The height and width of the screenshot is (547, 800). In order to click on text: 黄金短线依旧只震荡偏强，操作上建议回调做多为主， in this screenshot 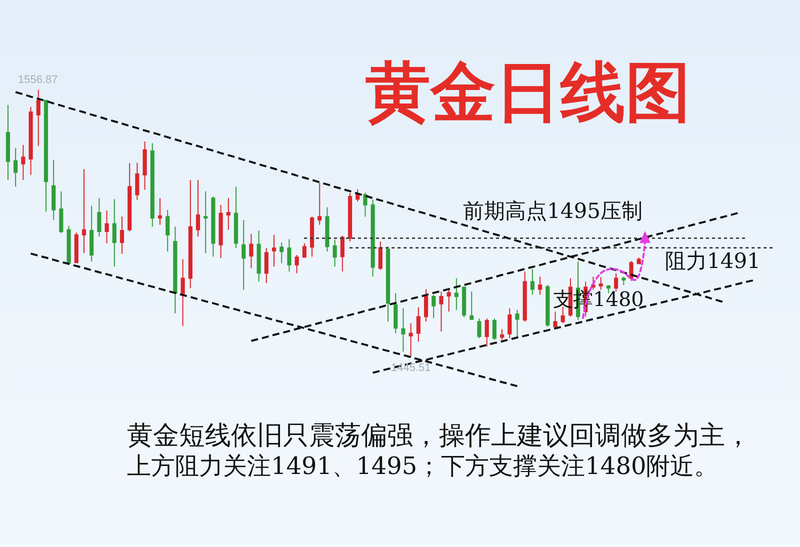, I will do `click(439, 436)`.